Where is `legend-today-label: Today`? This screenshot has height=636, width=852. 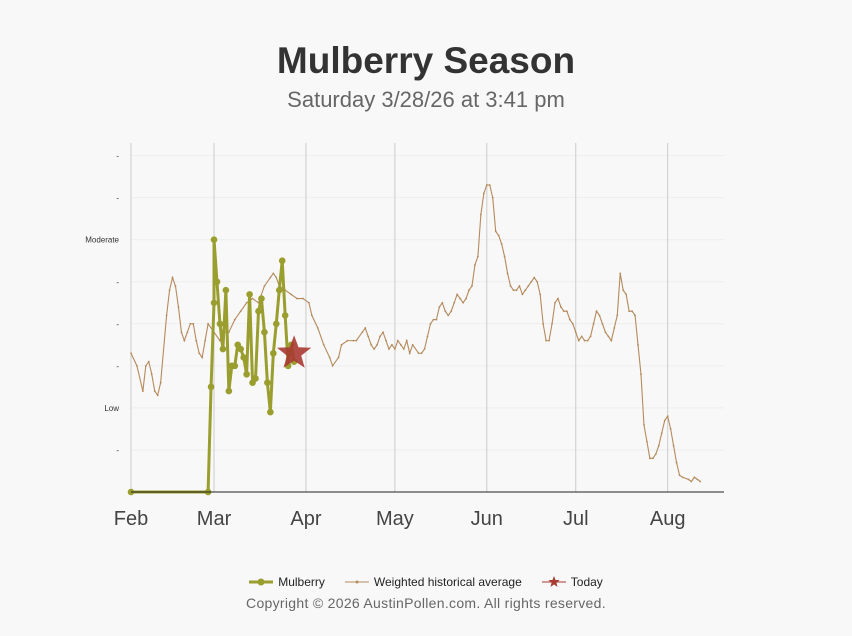 legend-today-label: Today is located at coordinates (586, 582).